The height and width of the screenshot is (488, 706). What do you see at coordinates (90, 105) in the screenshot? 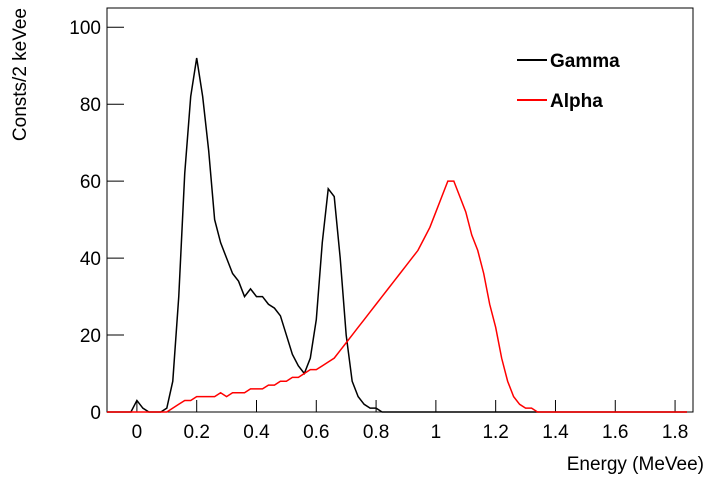
I see `y-tick-label: 80` at bounding box center [90, 105].